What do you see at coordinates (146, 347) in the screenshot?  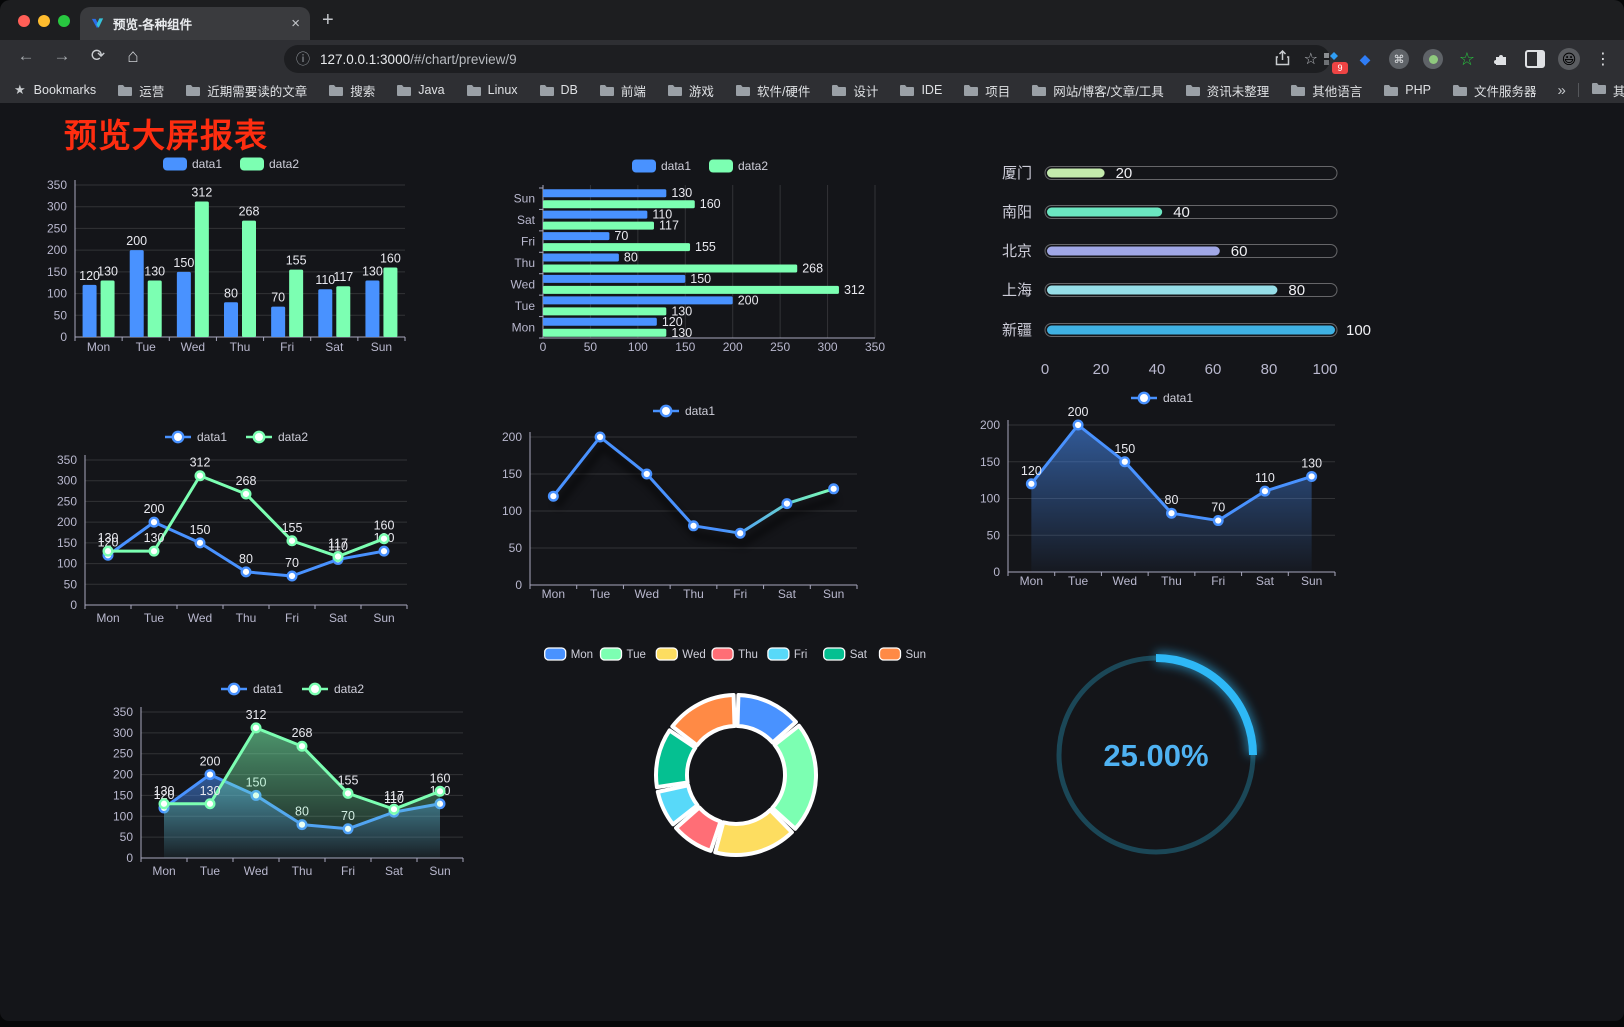 I see `svg-text: Tue` at bounding box center [146, 347].